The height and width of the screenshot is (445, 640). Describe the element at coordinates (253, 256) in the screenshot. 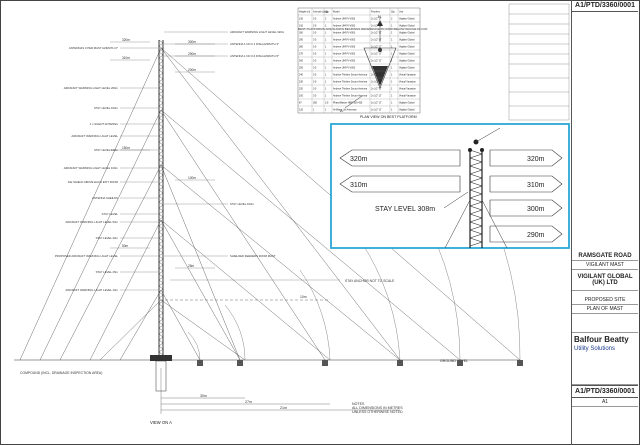

I see `mast-label-right: SHIELDED FEEDERS FROM MAST` at that location.